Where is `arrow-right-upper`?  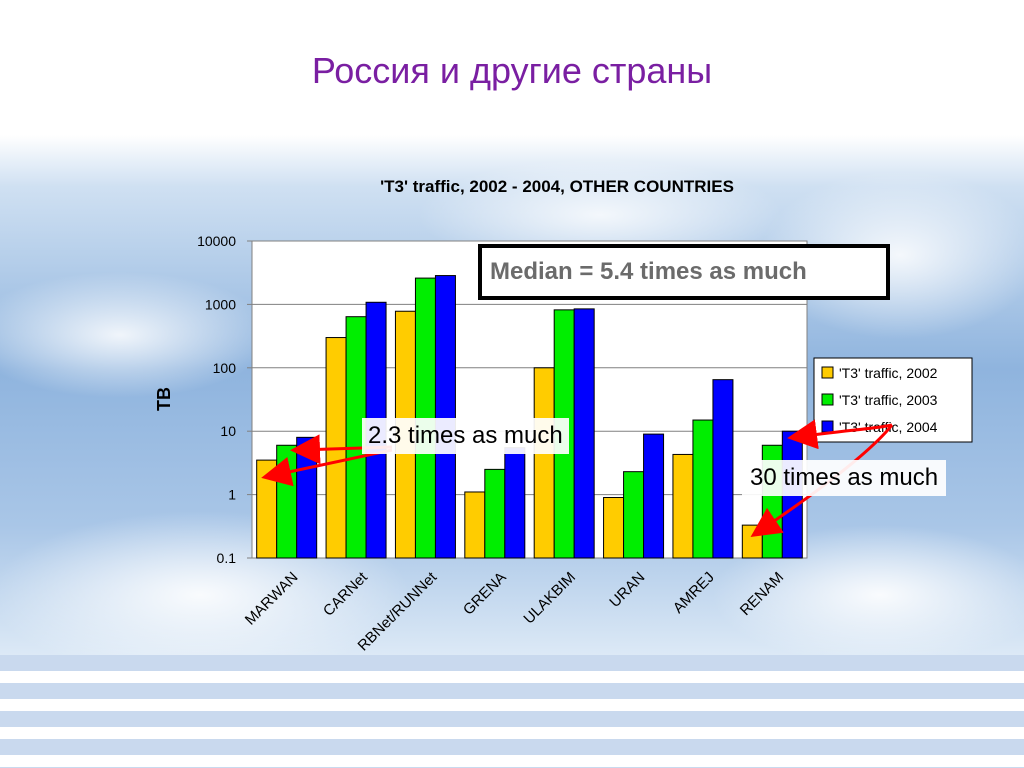 arrow-right-upper is located at coordinates (840, 434).